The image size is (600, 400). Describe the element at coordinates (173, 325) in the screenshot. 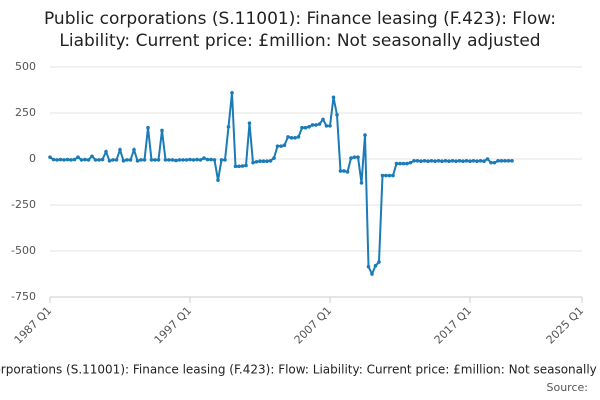

I see `x-tick-label: 1997 Q1` at that location.